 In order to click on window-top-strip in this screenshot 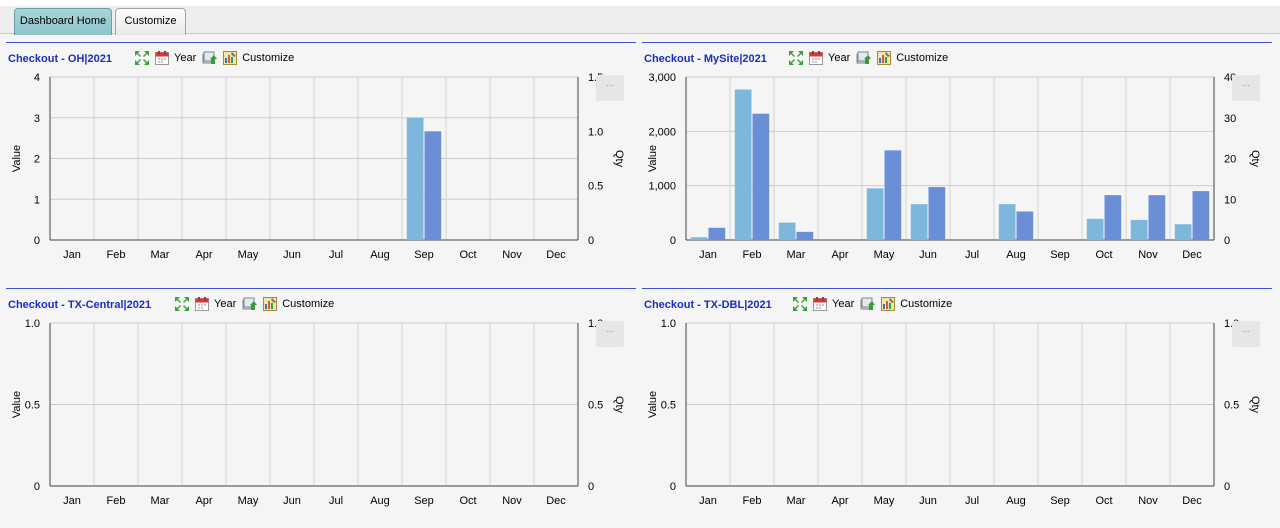, I will do `click(640, 3)`.